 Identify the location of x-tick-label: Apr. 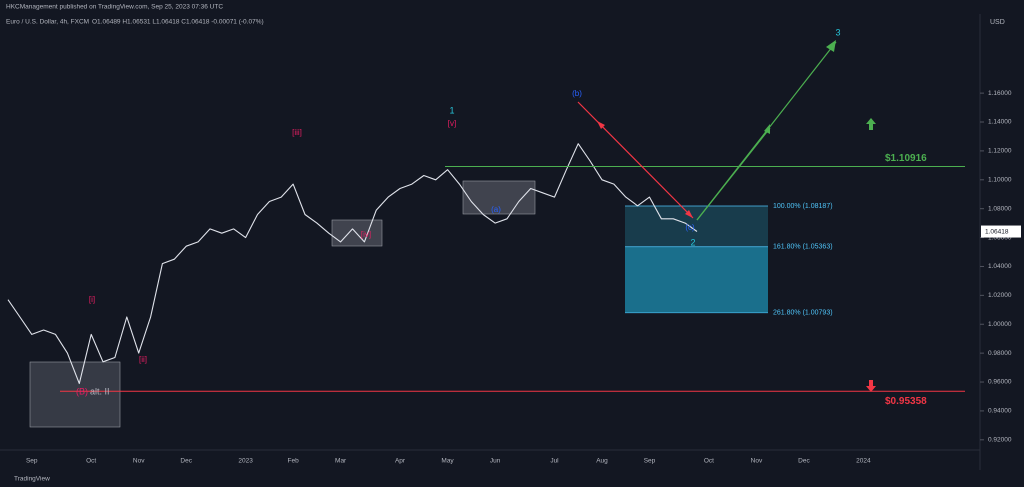
(400, 461).